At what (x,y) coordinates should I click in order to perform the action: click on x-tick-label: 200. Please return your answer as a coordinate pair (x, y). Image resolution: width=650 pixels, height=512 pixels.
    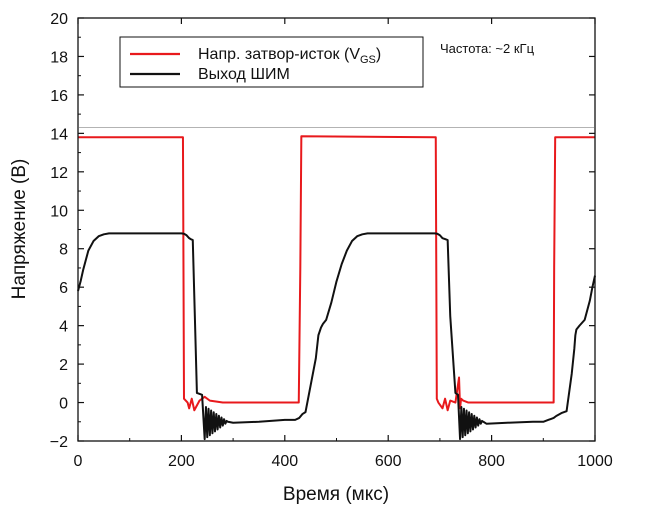
    Looking at the image, I should click on (181, 461).